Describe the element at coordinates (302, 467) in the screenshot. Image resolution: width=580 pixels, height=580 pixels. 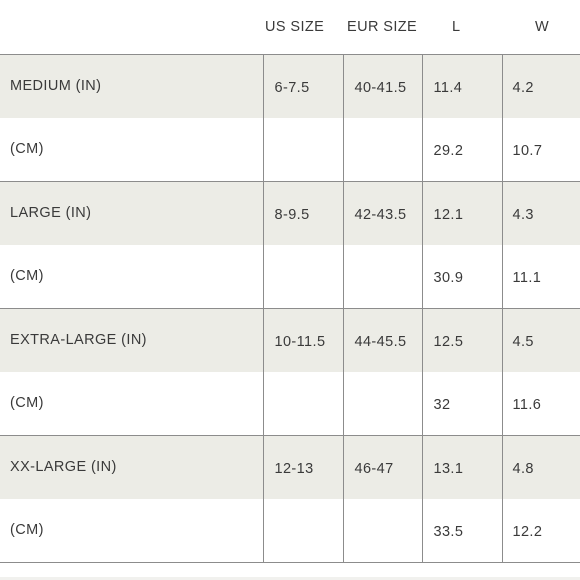
I see `us-size-cell: 12-13` at that location.